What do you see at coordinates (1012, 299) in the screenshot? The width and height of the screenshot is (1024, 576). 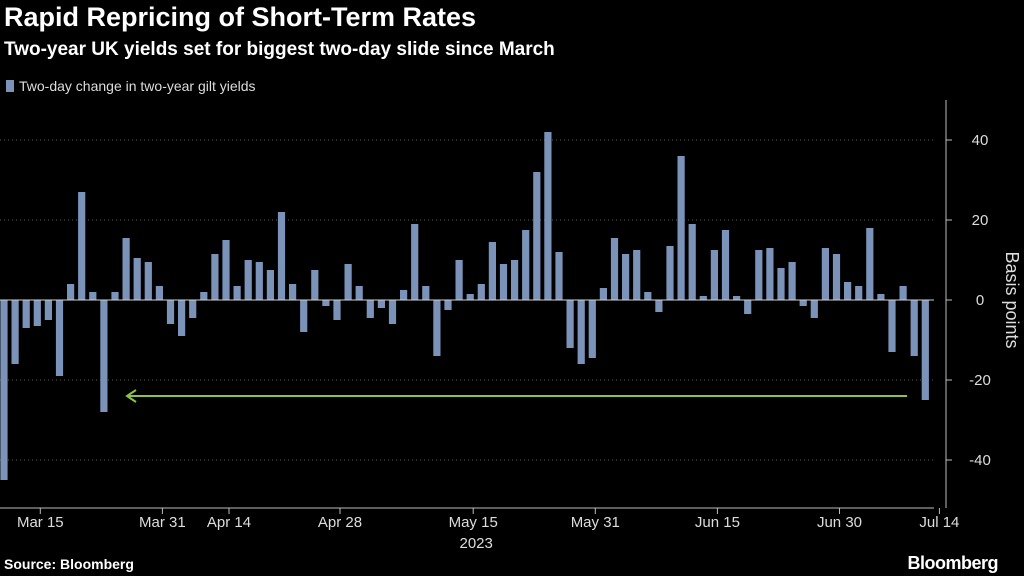 I see `y-axis-title: Basis points` at bounding box center [1012, 299].